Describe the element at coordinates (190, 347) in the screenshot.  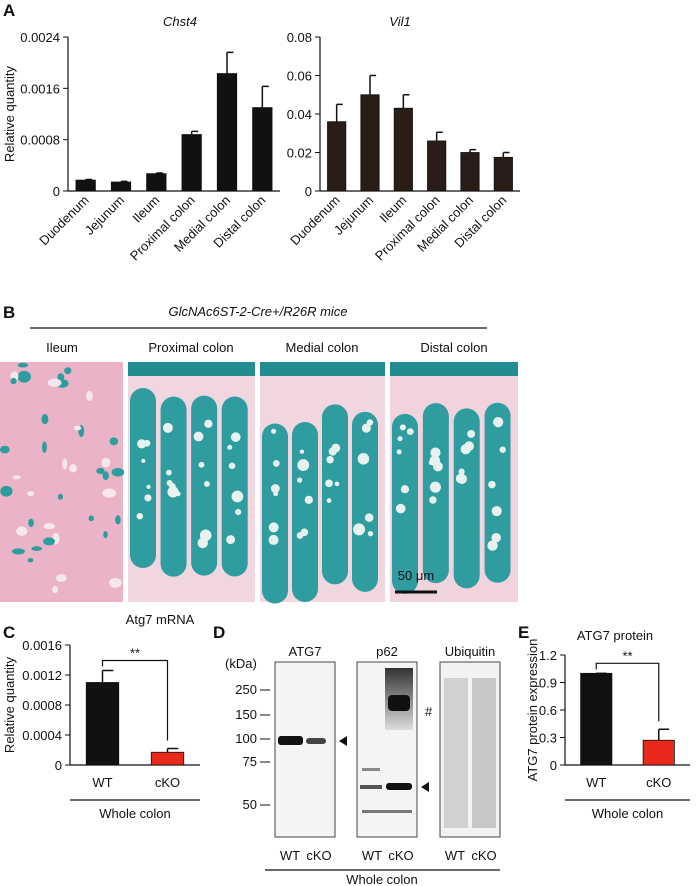
I see `histology-label: Proximal colon` at that location.